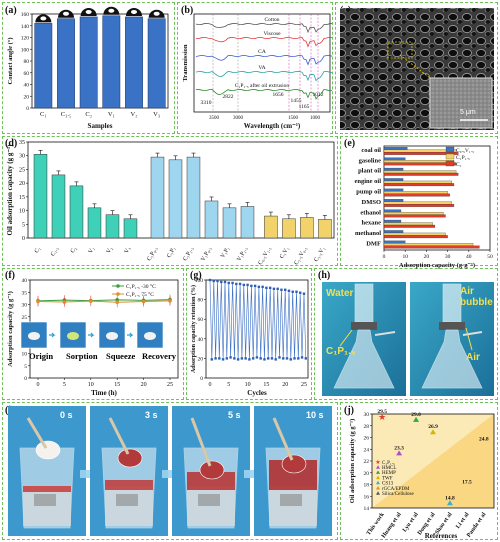 This screenshot has width=500, height=542. I want to click on ytick-label-e: ethanol, so click(370, 212).